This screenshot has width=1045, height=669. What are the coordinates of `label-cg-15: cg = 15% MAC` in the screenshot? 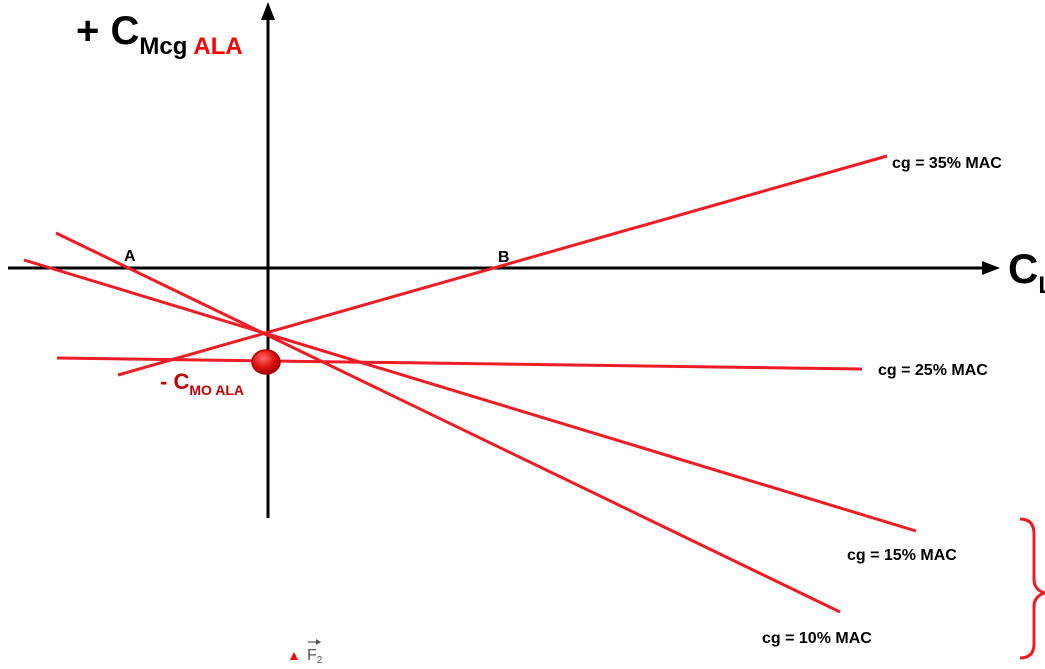 It's located at (902, 555).